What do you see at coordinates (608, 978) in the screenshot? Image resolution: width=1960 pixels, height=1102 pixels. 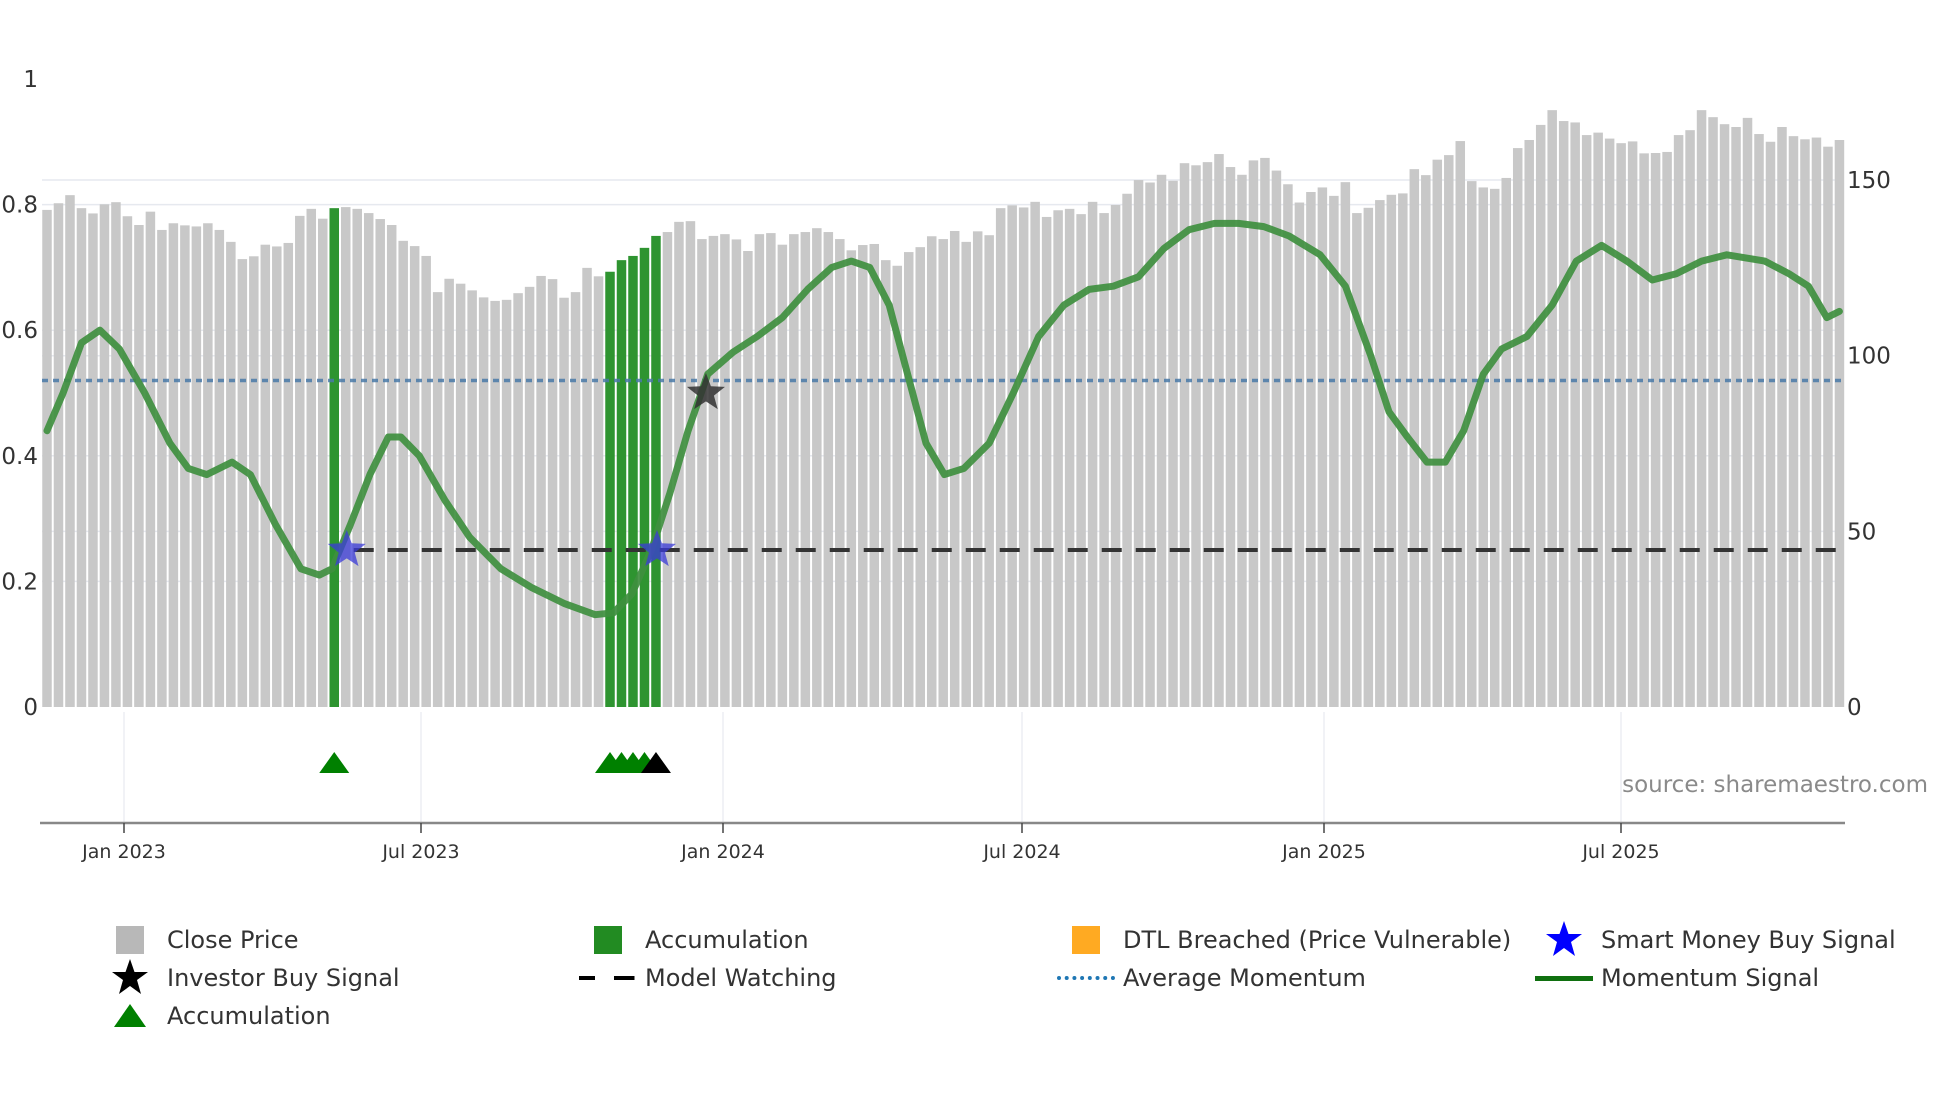 I see `dash-line-icon` at bounding box center [608, 978].